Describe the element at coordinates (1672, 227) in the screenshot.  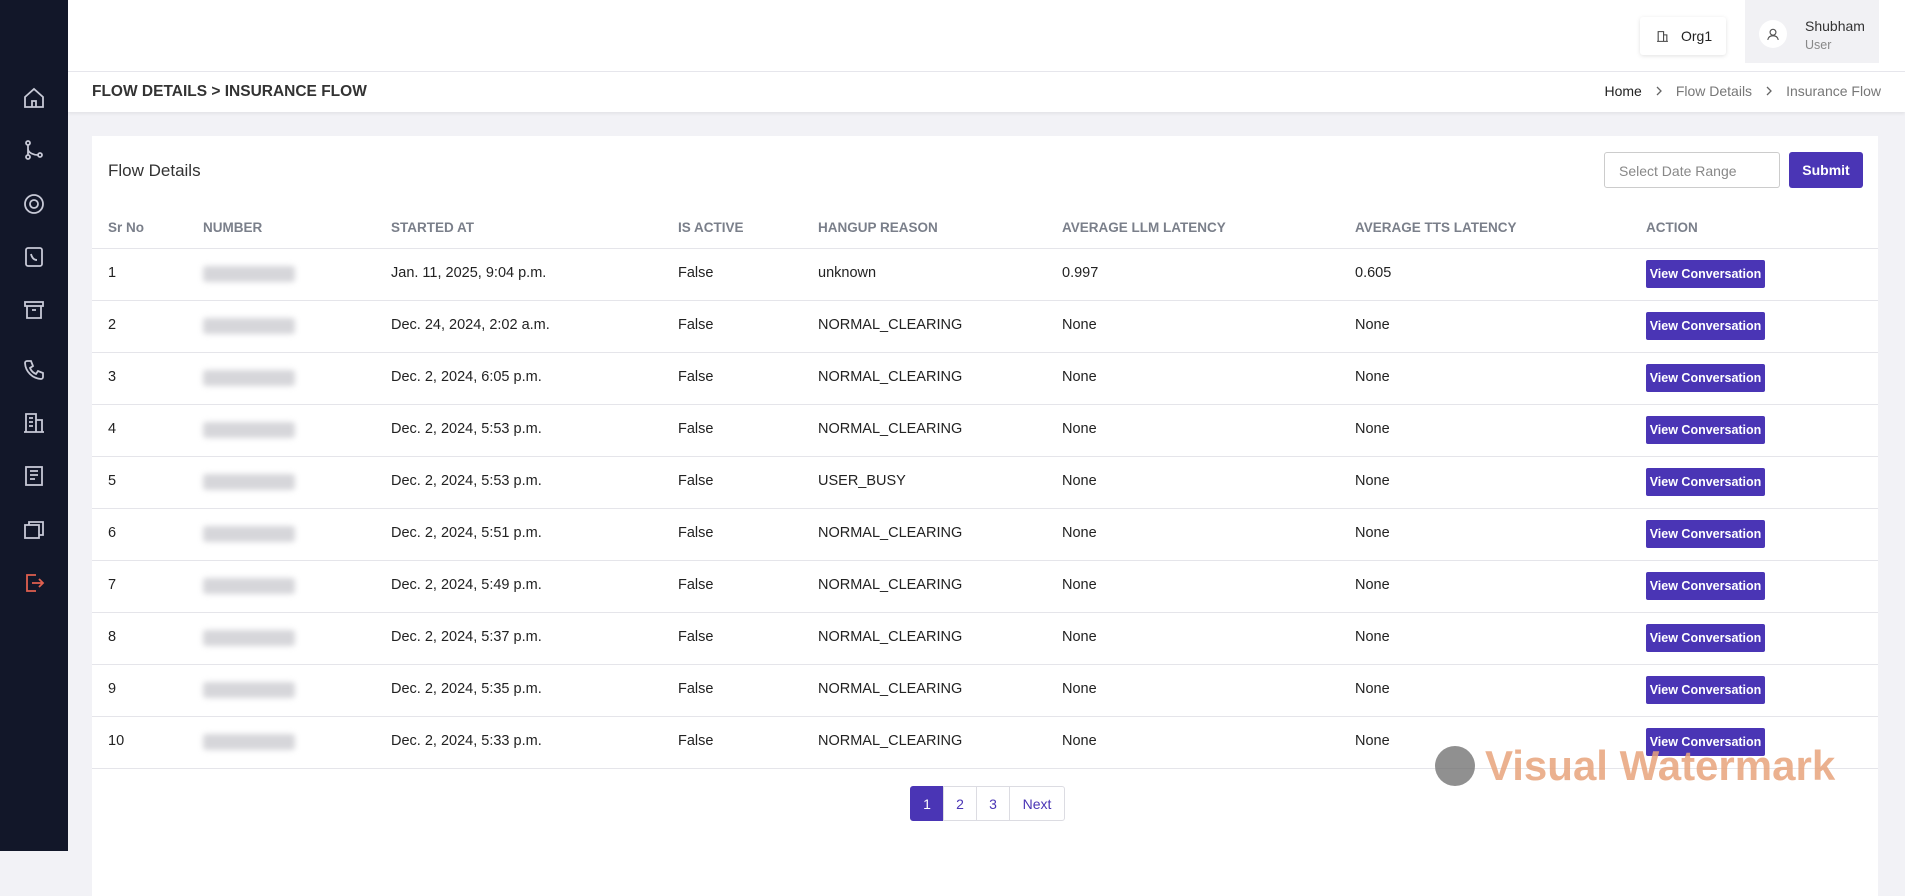
I see `column-header: ACTION` at that location.